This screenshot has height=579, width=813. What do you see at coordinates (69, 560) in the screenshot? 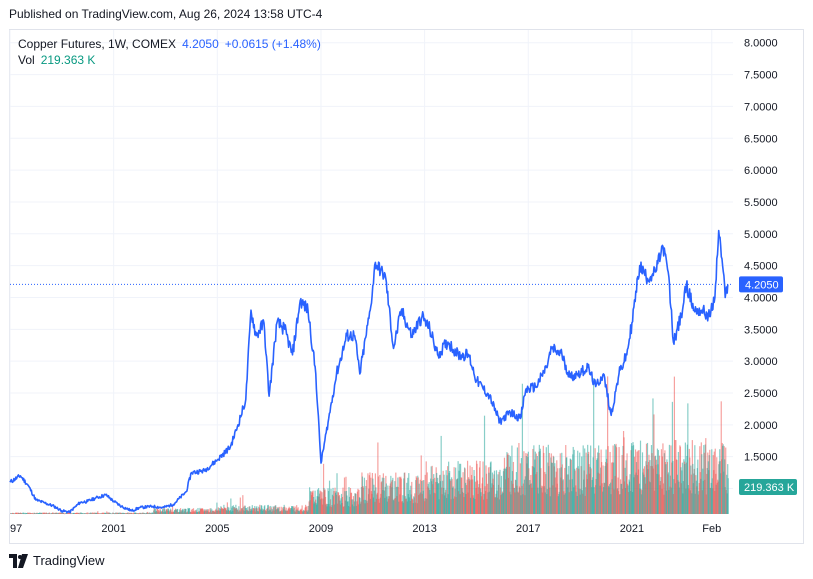
I see `brand-name: TradingView` at bounding box center [69, 560].